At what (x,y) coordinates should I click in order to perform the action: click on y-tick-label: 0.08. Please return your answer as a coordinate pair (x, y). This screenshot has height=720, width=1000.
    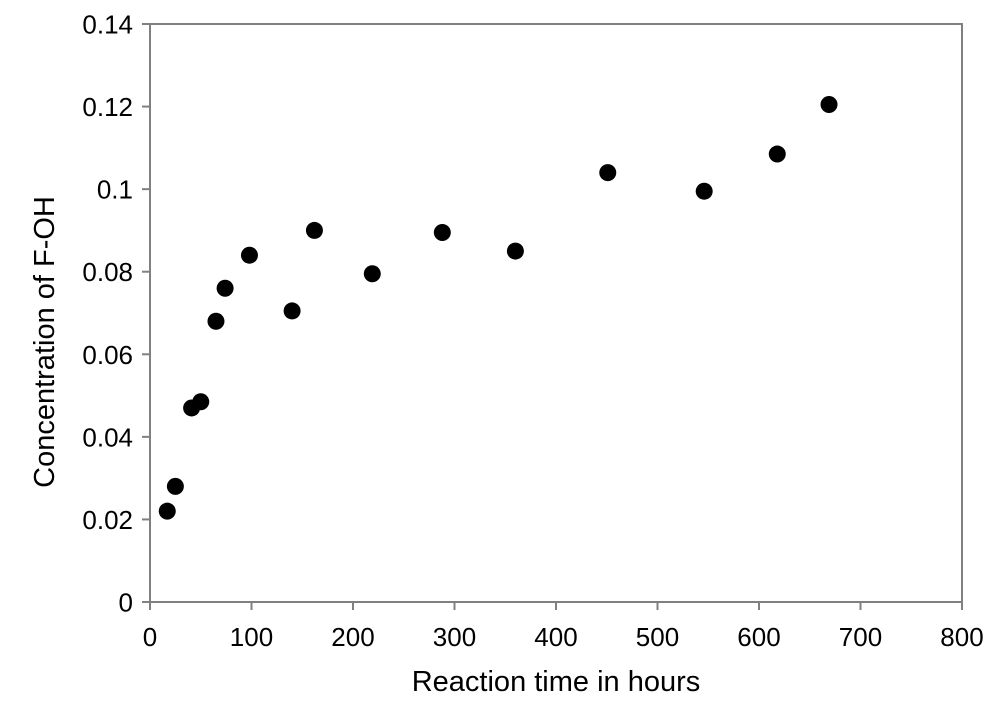
    Looking at the image, I should click on (107, 272).